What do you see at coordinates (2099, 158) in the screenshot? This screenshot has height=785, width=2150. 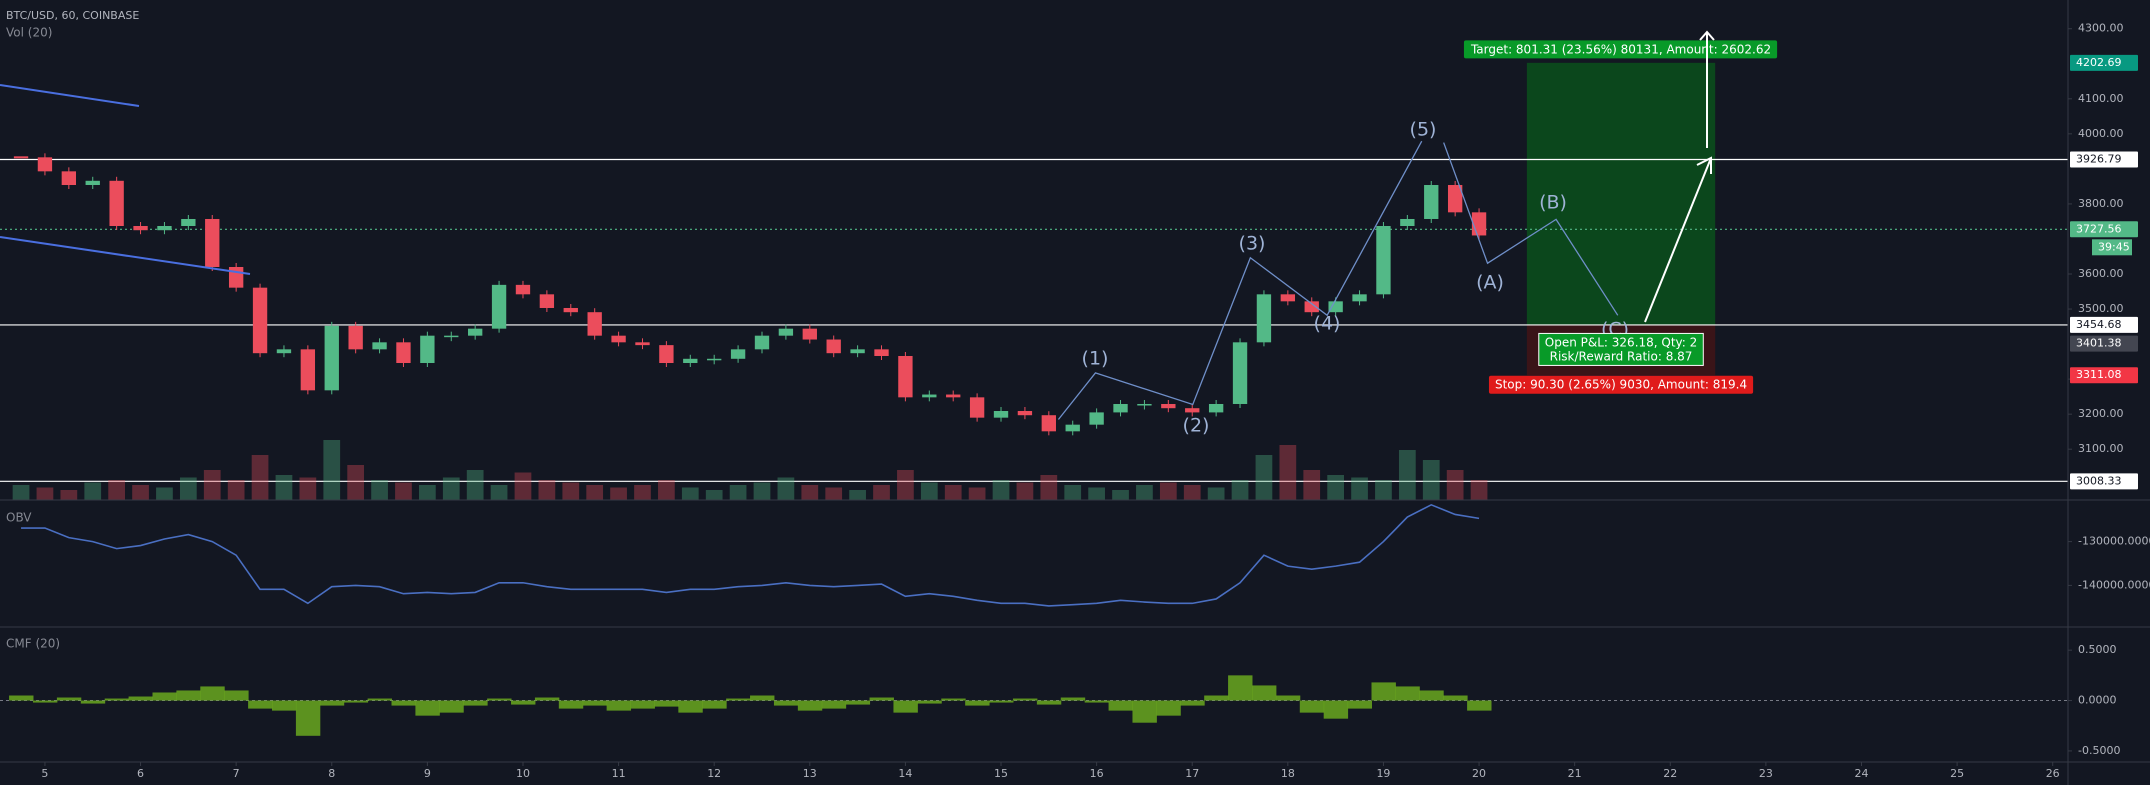 I see `price-label: 3926.79` at bounding box center [2099, 158].